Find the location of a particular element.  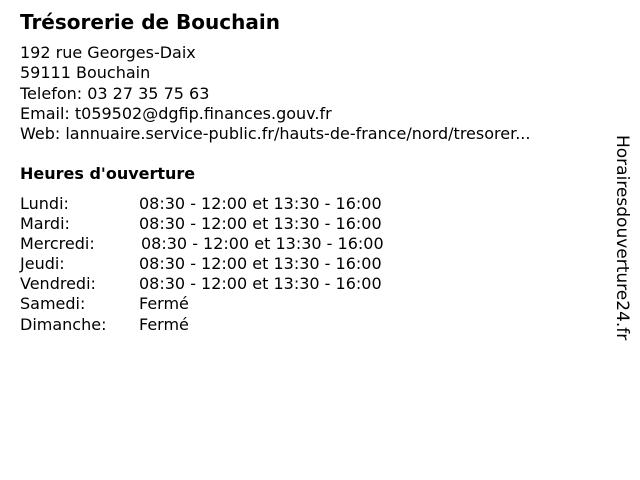

hours-row: Mardi: 08:30 - 12:00 et 13:30 - 16:00 is located at coordinates (202, 224).